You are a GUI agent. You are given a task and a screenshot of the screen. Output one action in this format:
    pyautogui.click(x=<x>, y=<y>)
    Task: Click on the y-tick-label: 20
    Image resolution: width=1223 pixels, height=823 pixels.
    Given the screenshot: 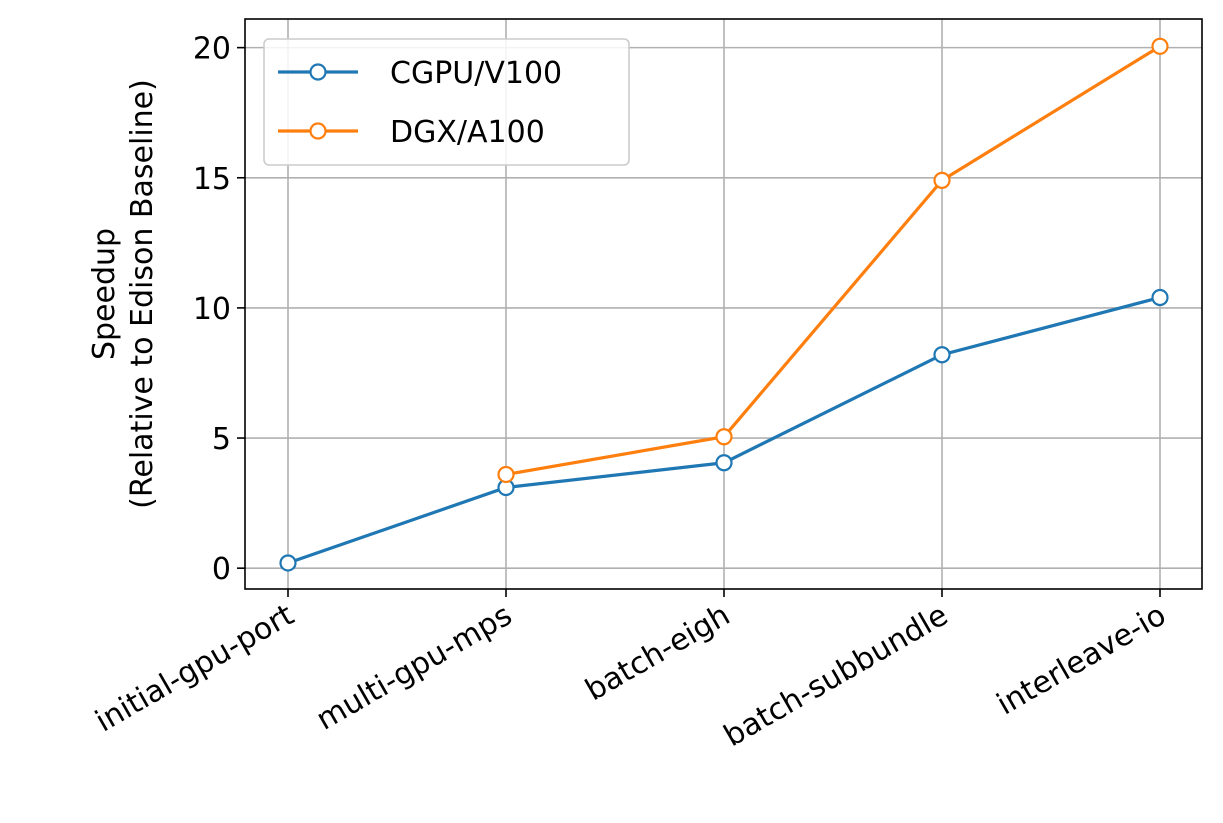 What is the action you would take?
    pyautogui.click(x=212, y=49)
    